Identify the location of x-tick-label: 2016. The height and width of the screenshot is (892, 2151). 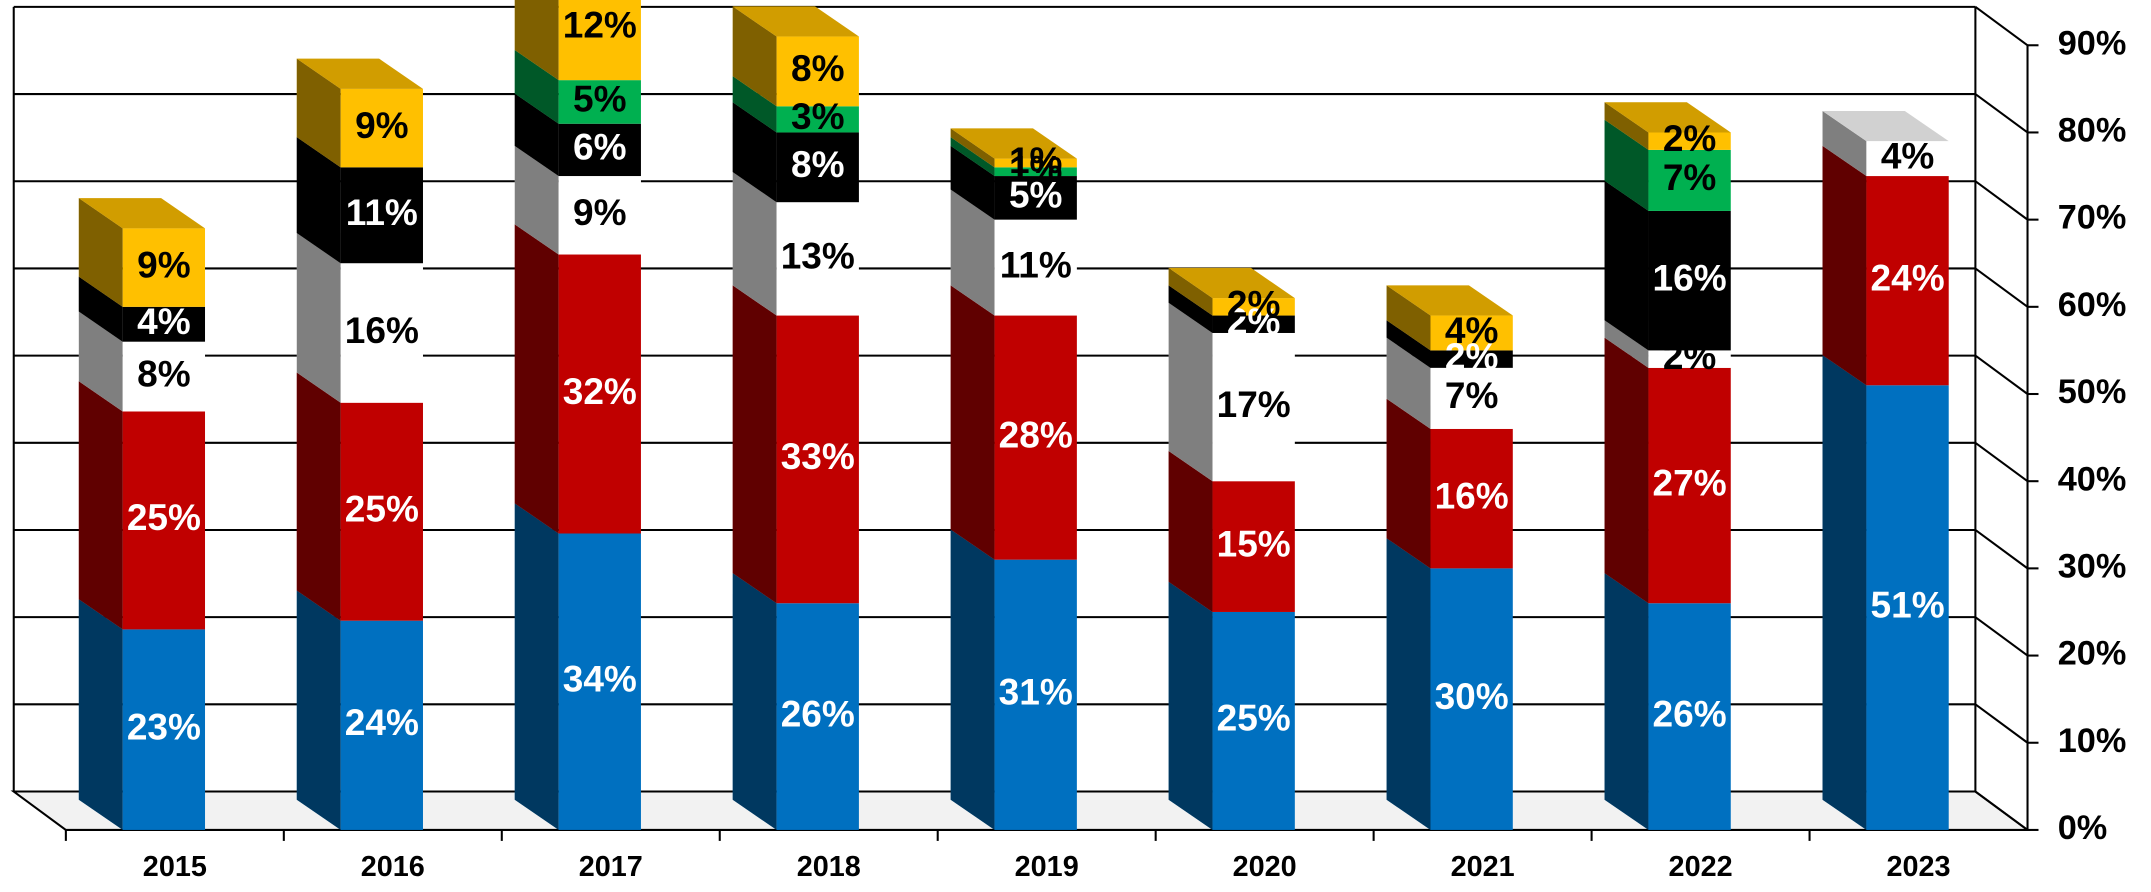
(393, 867).